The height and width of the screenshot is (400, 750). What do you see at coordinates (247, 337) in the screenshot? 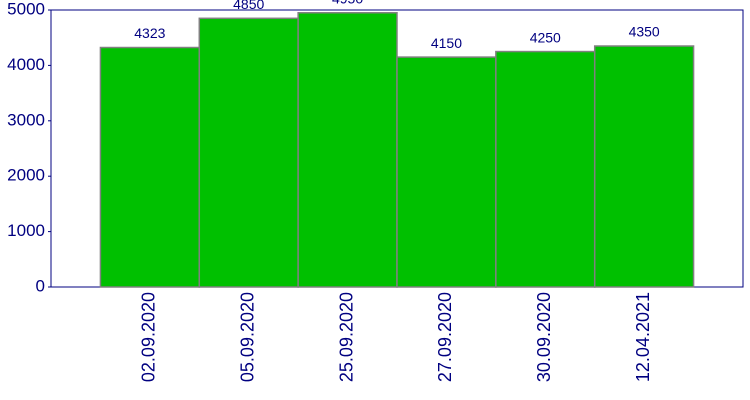
I see `x-tick-label: 05.09.2020` at bounding box center [247, 337].